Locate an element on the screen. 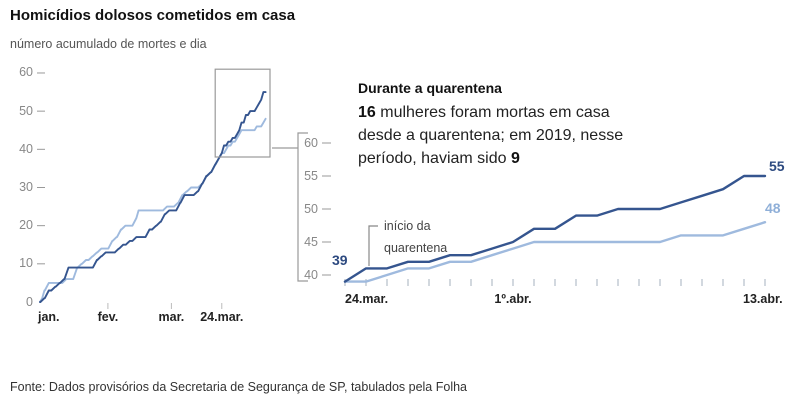 Image resolution: width=809 pixels, height=408 pixels. y-axis-label: 55 is located at coordinates (311, 175).